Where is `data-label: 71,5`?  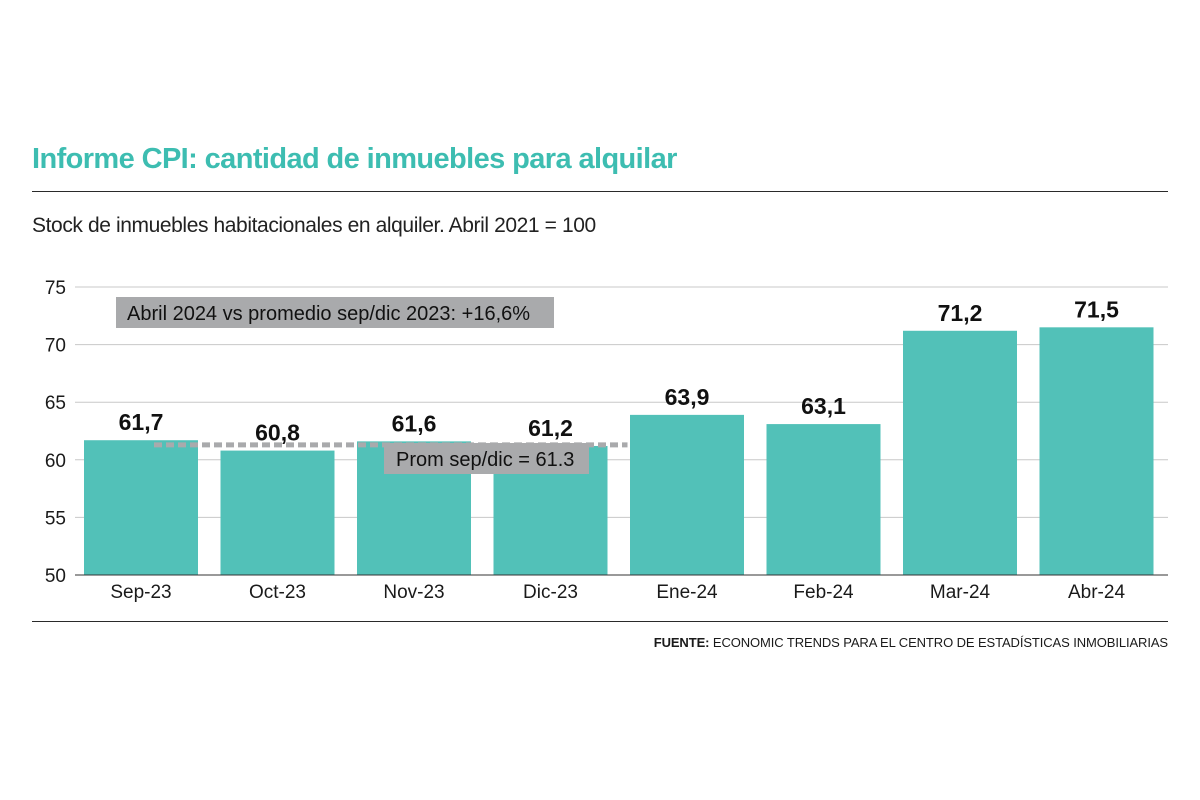
data-label: 71,5 is located at coordinates (1096, 309).